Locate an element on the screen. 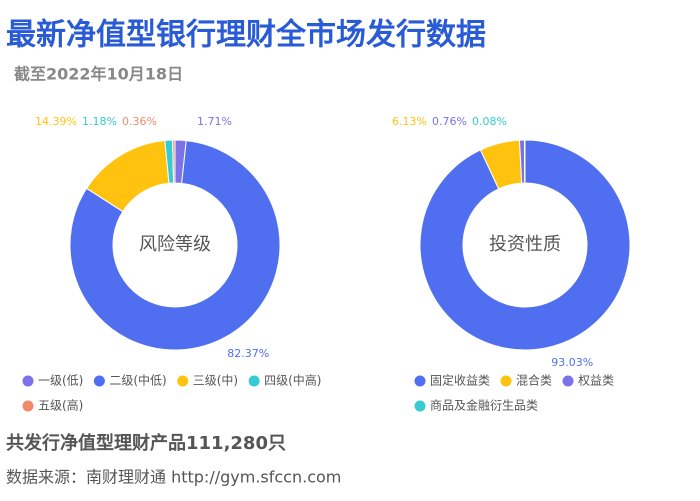  center-label: 风险等级 is located at coordinates (175, 244).